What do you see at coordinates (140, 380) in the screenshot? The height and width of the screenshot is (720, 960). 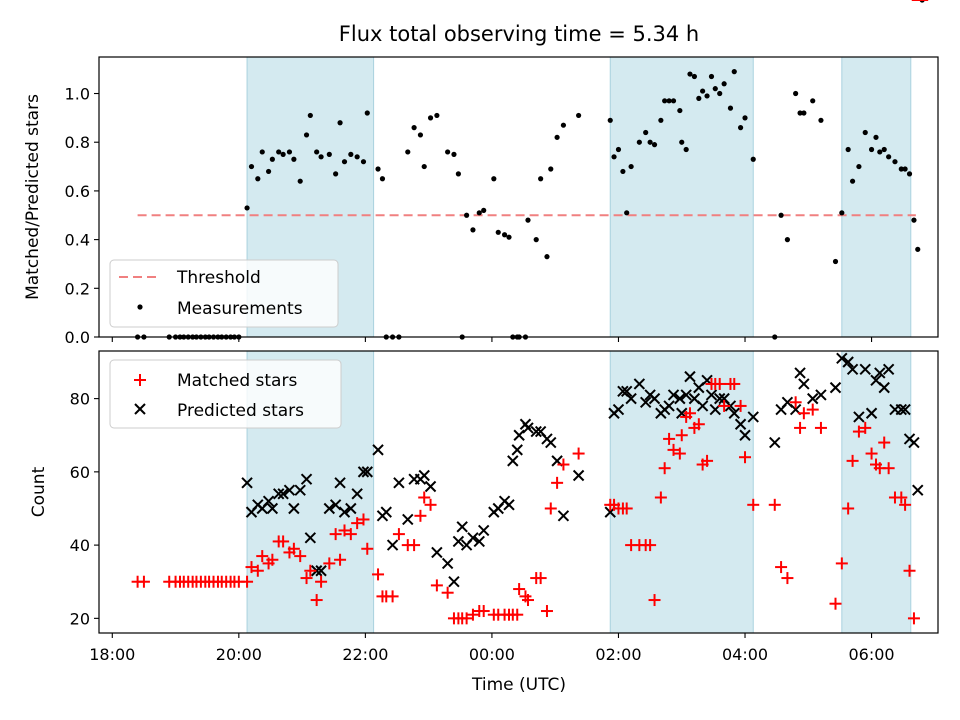 I see `legend-matched-swatch` at bounding box center [140, 380].